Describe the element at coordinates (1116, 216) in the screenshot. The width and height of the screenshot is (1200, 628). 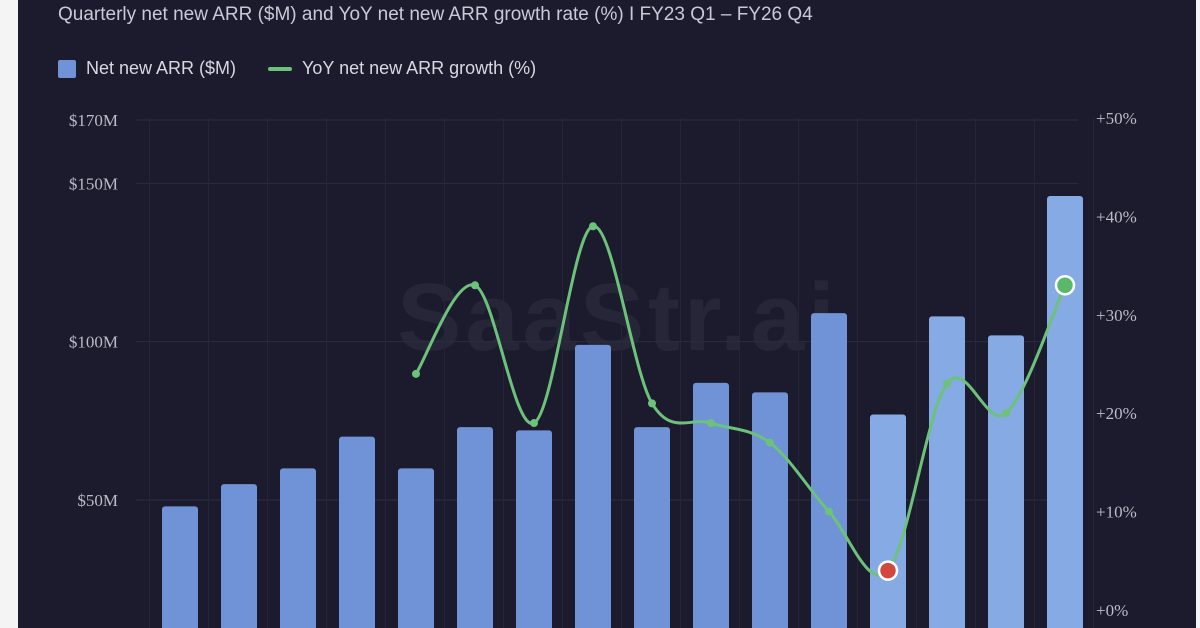
I see `y-right-tick-label: +40%` at that location.